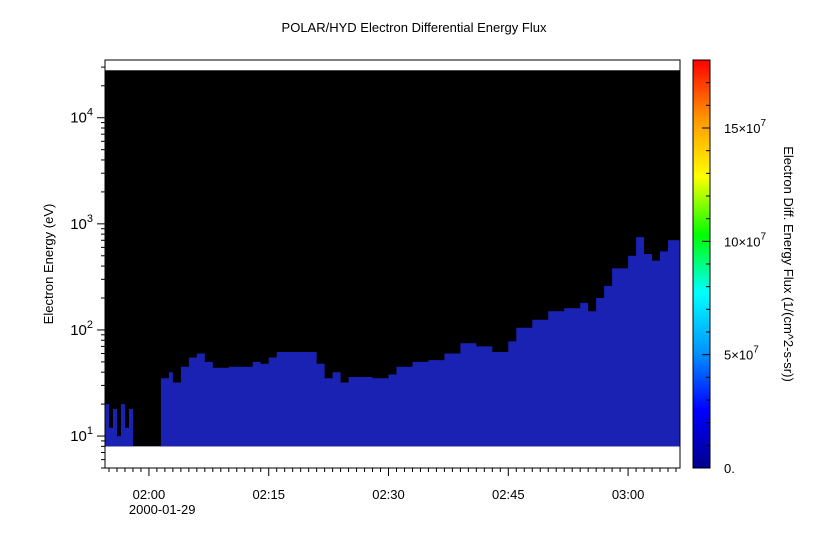 This screenshot has width=828, height=544. Describe the element at coordinates (745, 127) in the screenshot. I see `colorbar-tick-label: 15×107` at that location.